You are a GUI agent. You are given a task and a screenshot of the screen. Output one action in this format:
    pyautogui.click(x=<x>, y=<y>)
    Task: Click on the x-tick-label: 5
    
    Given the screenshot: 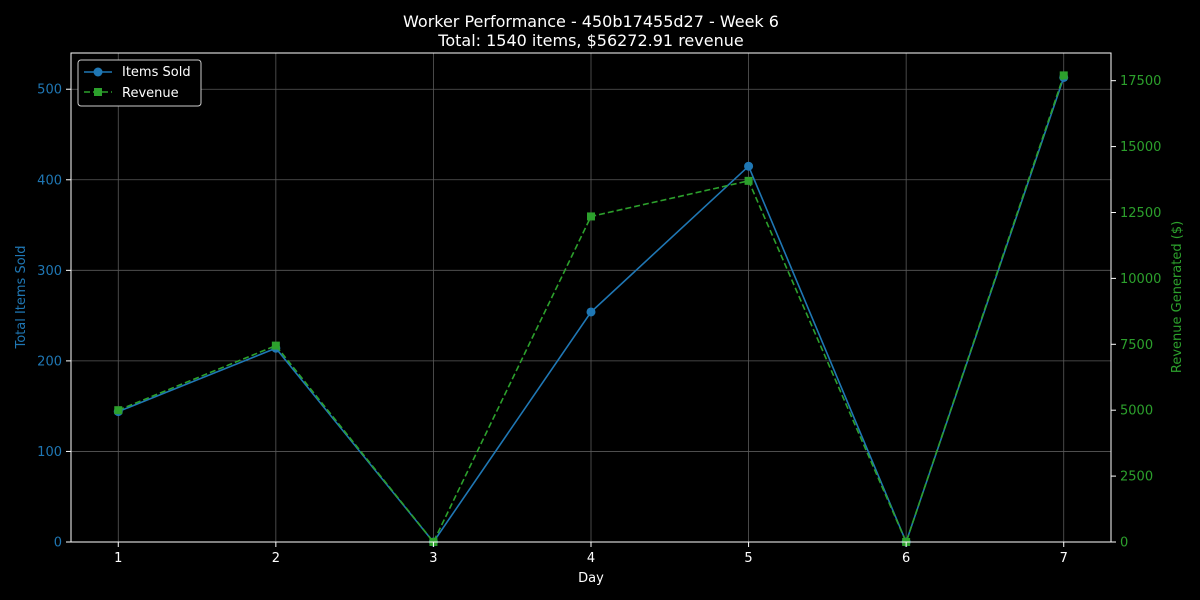 What is the action you would take?
    pyautogui.click(x=748, y=558)
    